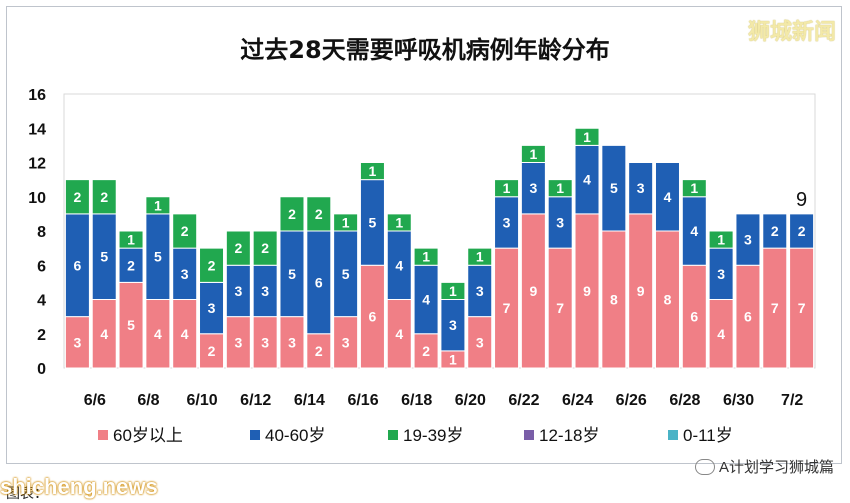  Describe the element at coordinates (470, 400) in the screenshot. I see `x-tick-label: 6/20` at that location.